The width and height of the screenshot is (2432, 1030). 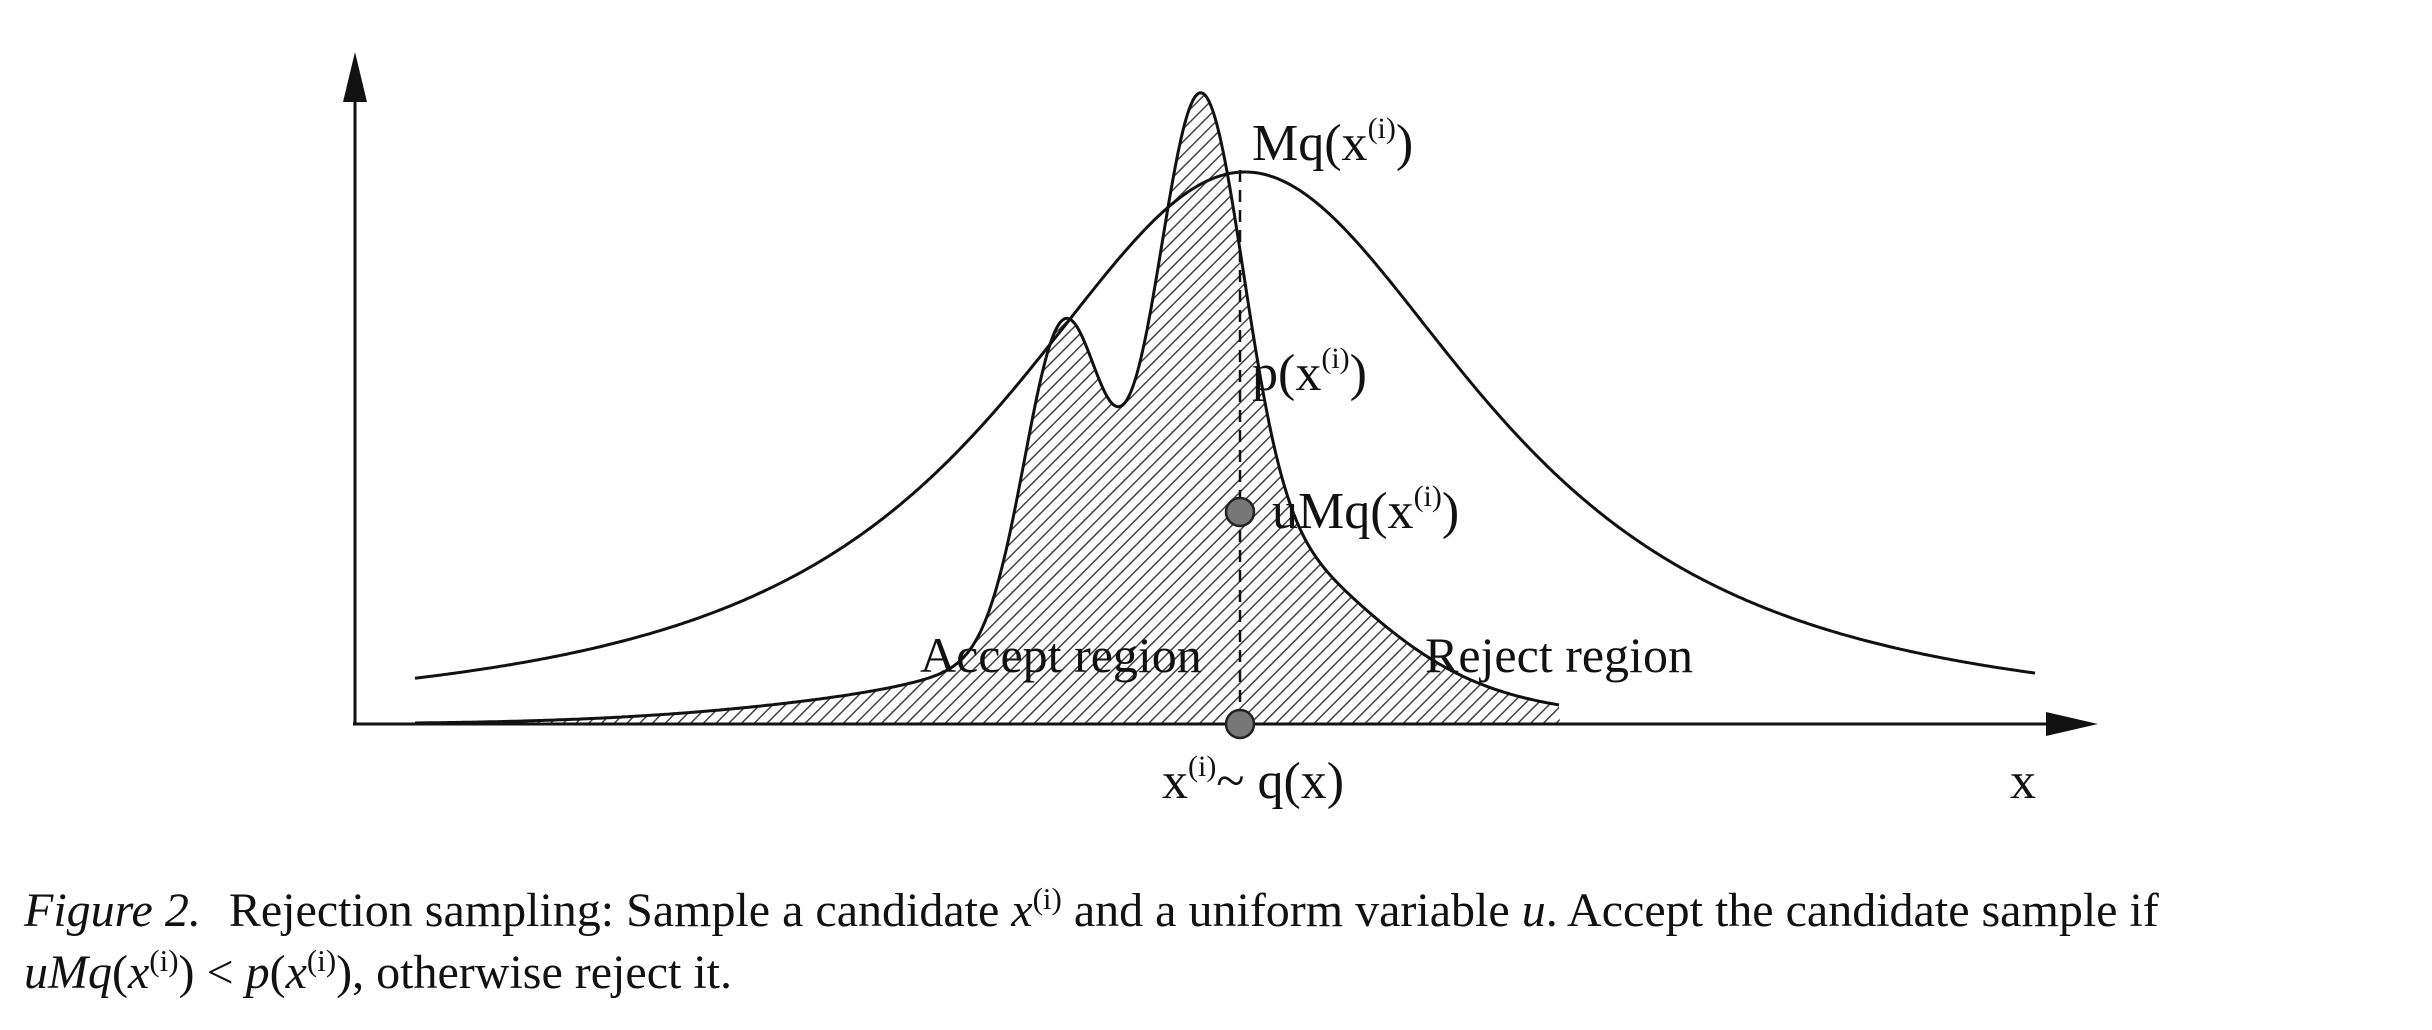 What do you see at coordinates (1047, 898) in the screenshot?
I see `caption-sup-i: (i)` at bounding box center [1047, 898].